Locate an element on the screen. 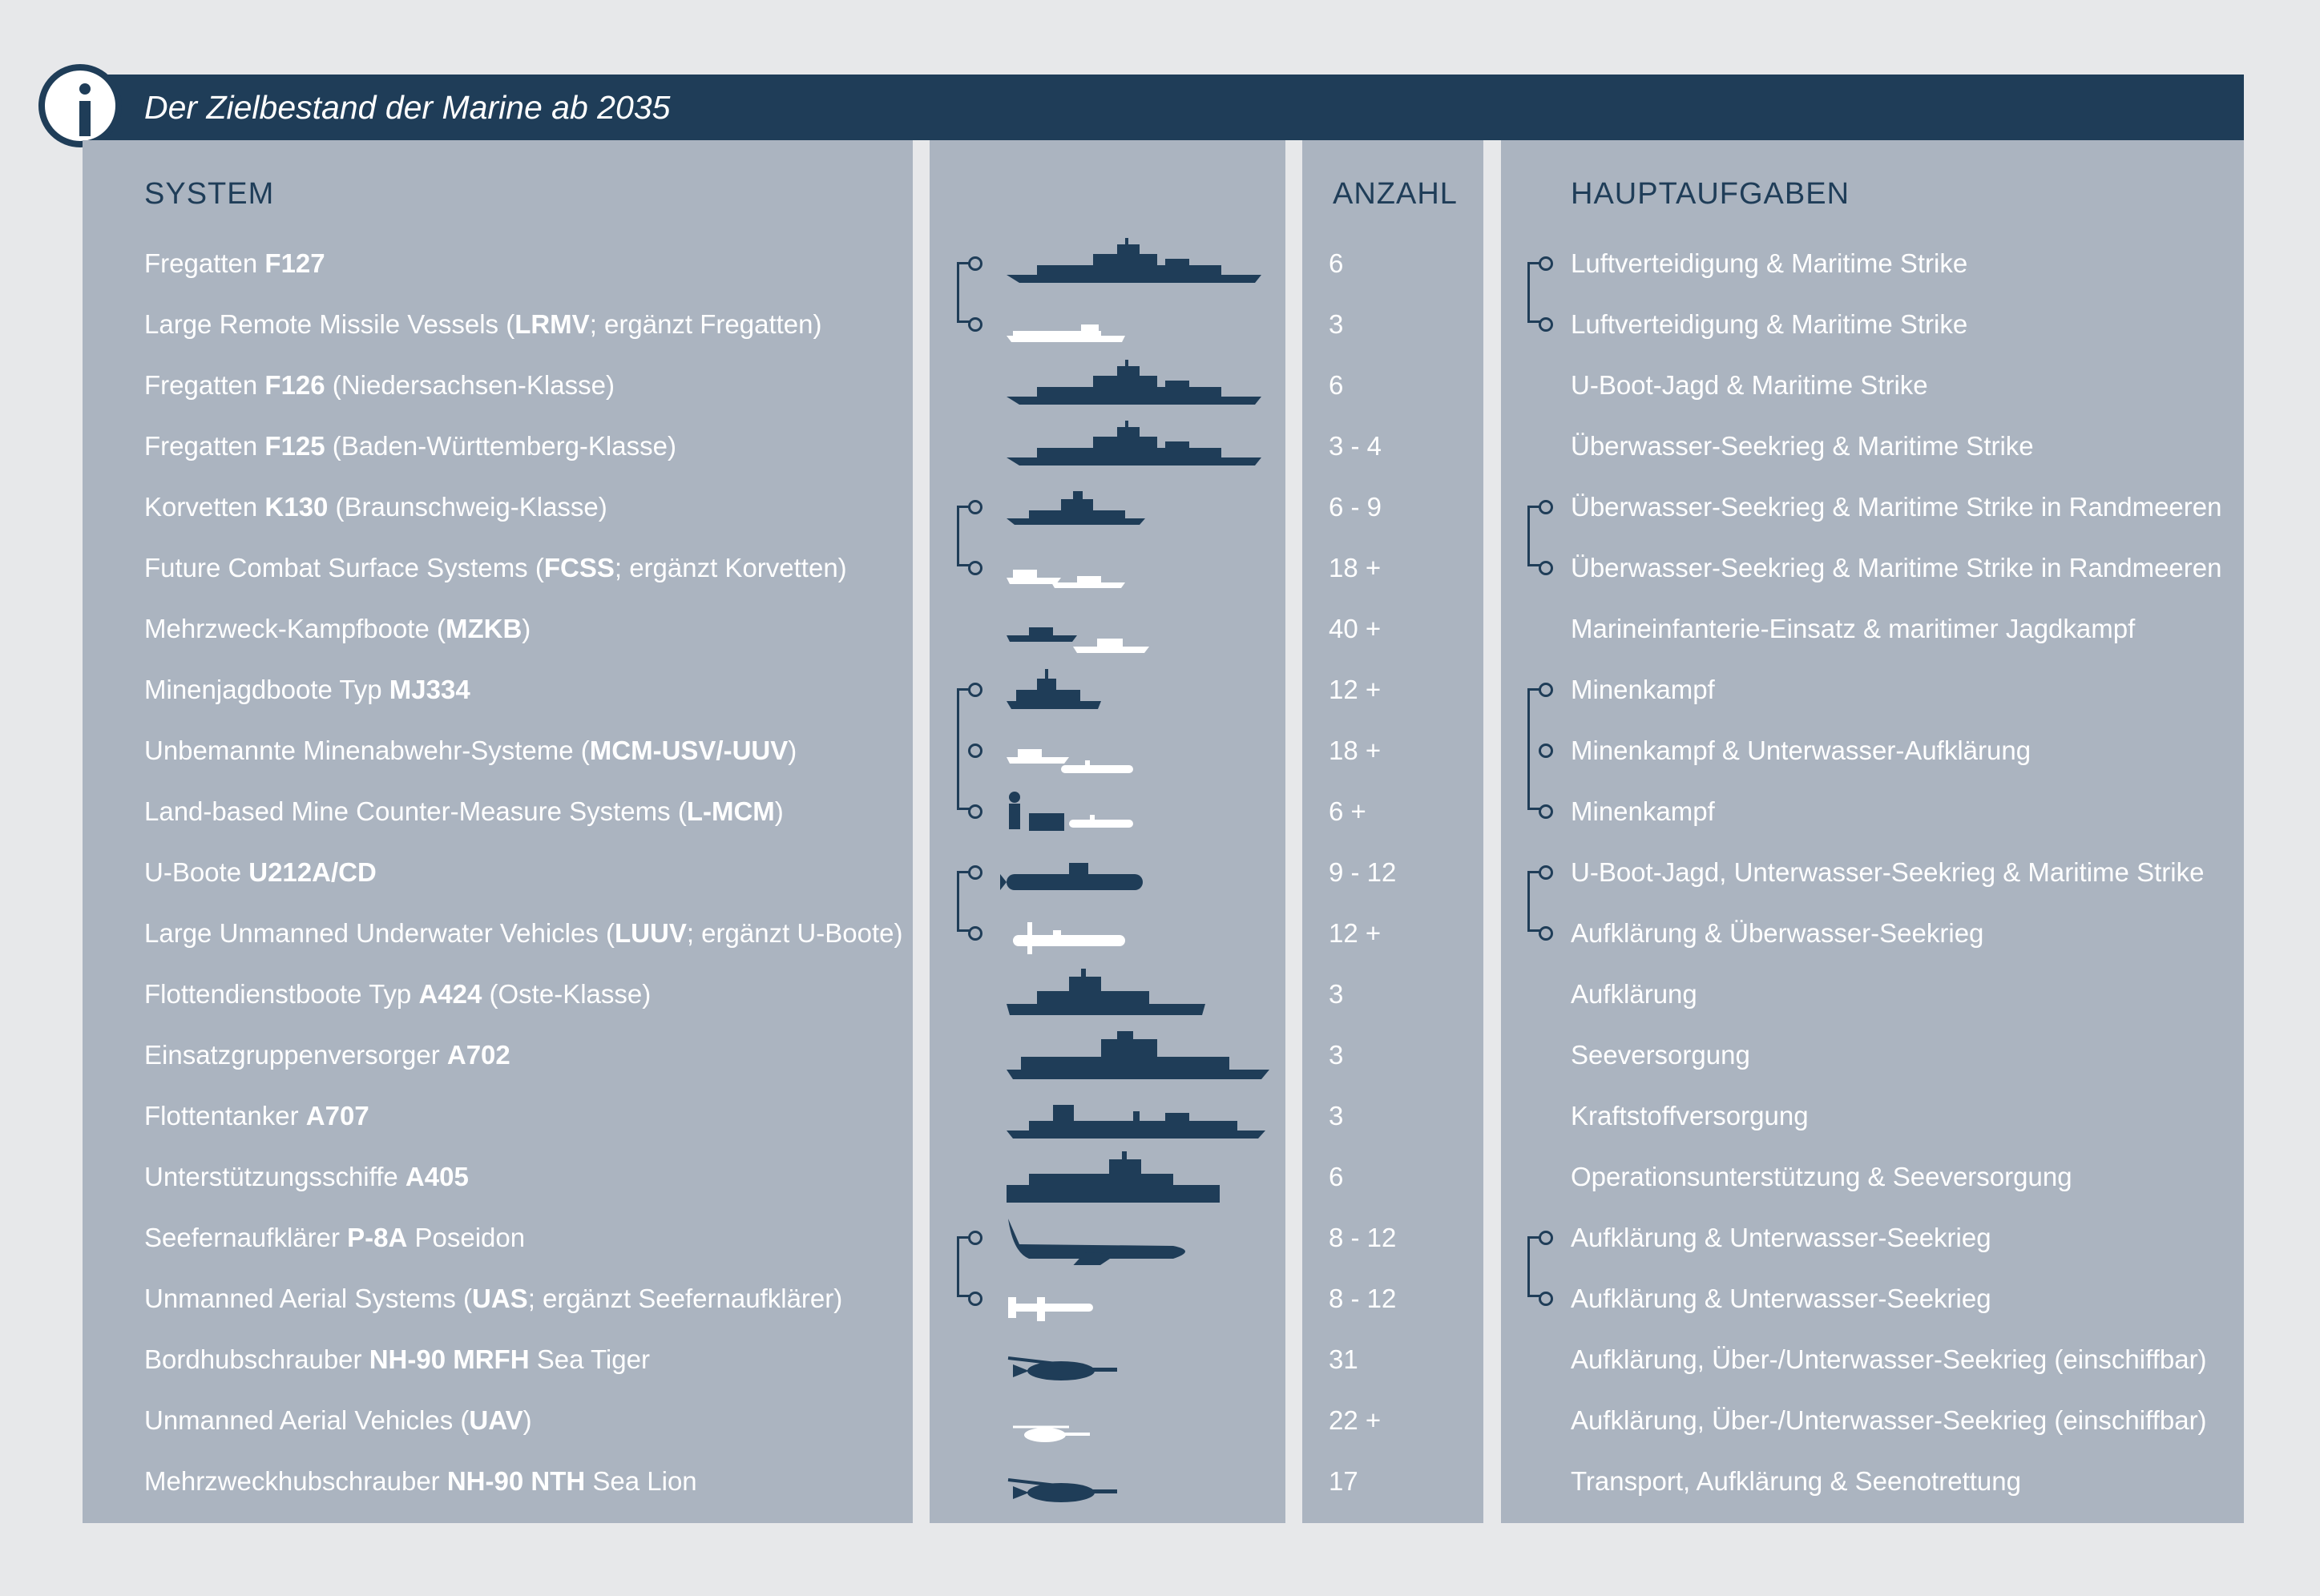 The width and height of the screenshot is (2320, 1596). intel-ship-icon is located at coordinates (1106, 992).